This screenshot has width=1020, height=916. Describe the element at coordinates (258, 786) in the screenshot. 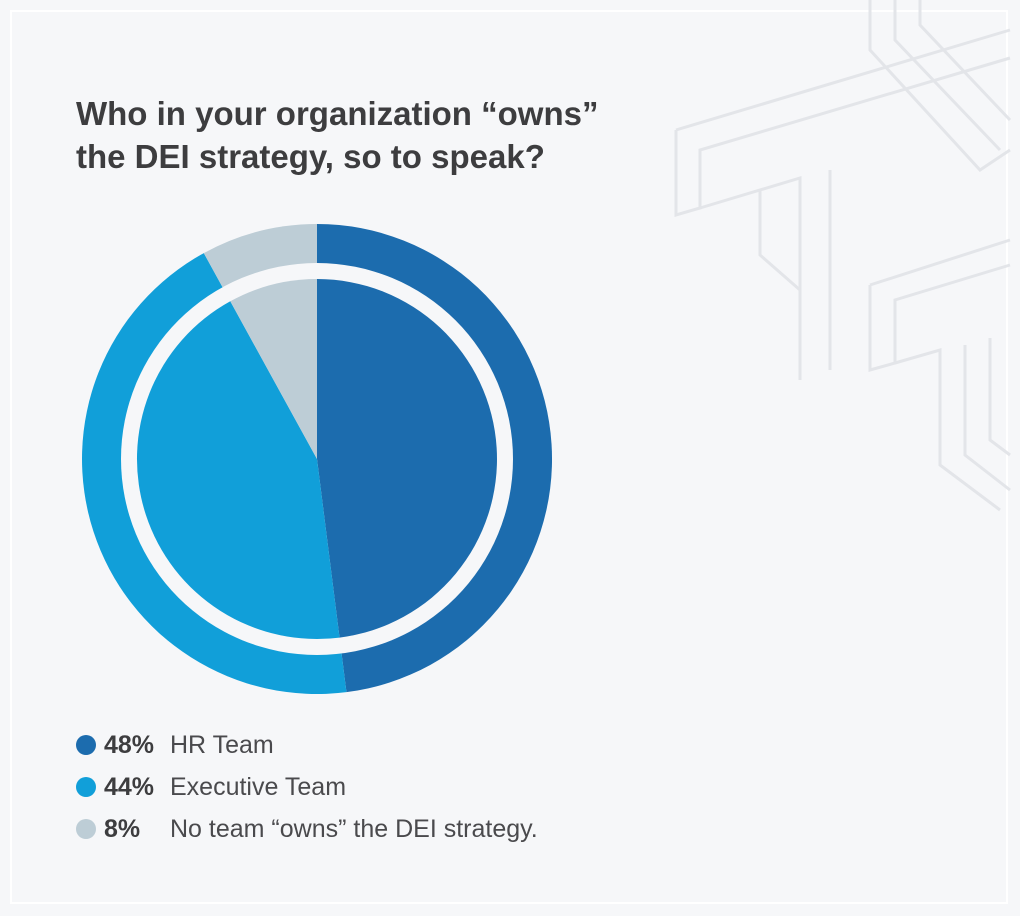

I see `legend-label: Executive Team` at that location.